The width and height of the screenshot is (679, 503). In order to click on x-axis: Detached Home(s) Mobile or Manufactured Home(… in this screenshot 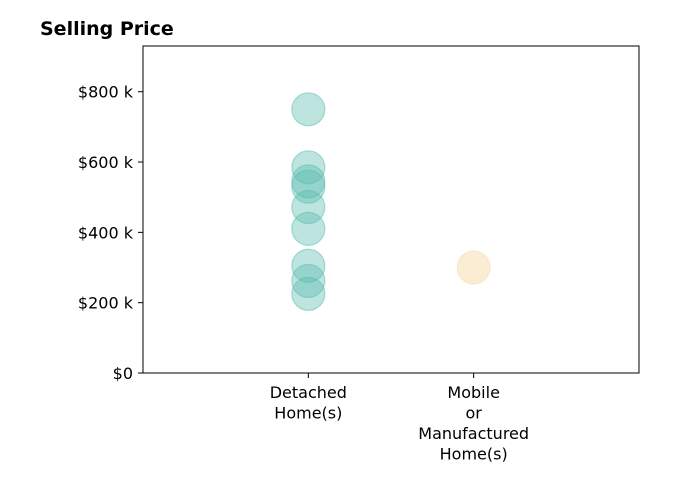, I will do `click(399, 418)`.